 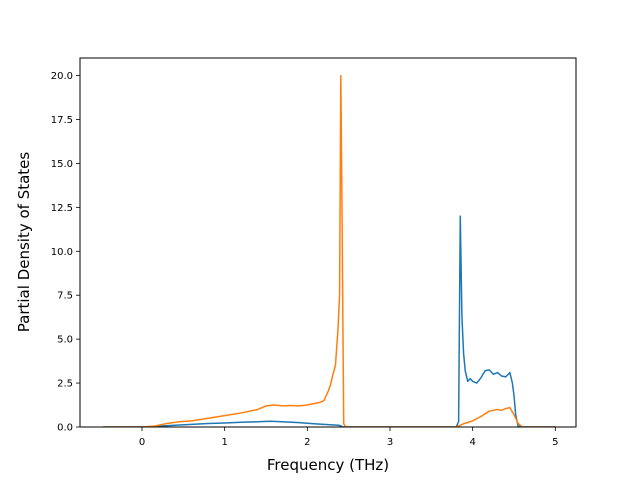 I want to click on y-tick-label: 20.0, so click(x=62, y=76).